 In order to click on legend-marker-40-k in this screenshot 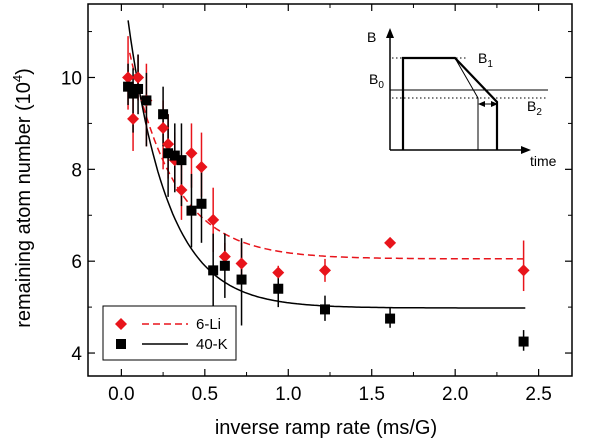, I will do `click(121, 344)`.